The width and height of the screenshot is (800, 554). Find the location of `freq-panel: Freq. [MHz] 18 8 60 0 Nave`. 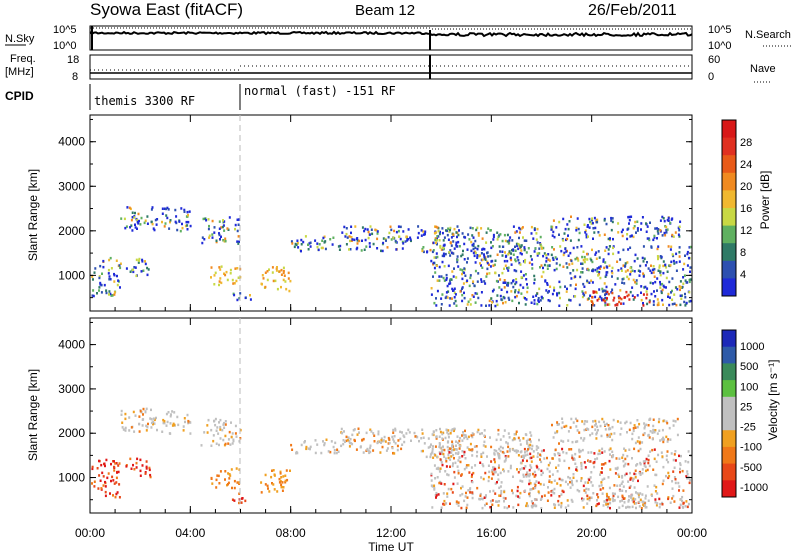

freq-panel: Freq. [MHz] 18 8 60 0 Nave is located at coordinates (390, 68).